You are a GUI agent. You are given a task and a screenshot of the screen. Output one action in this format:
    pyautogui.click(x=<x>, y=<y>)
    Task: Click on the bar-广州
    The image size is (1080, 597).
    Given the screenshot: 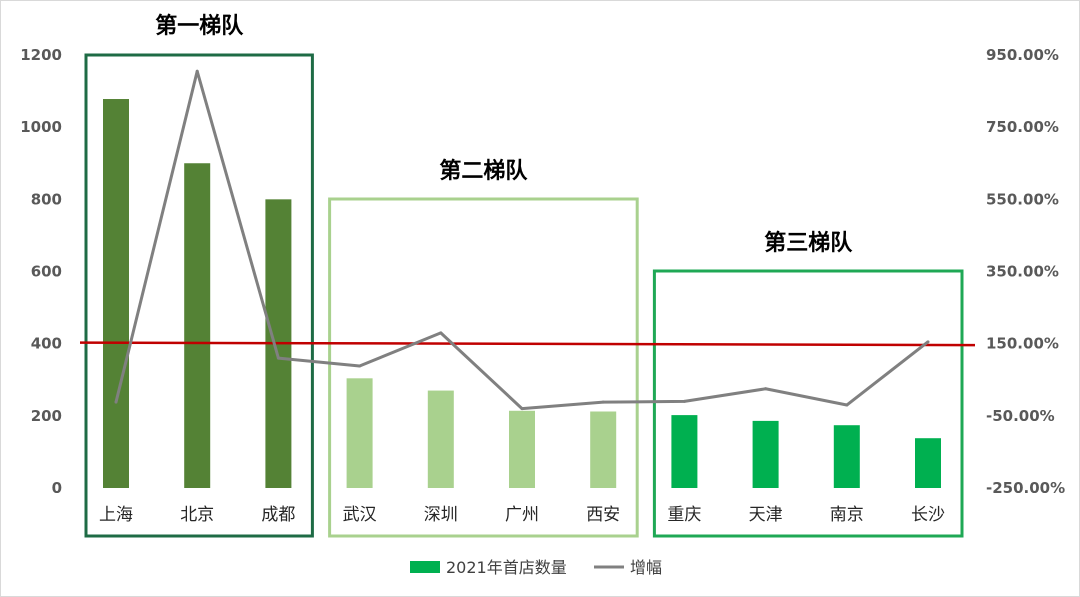 What is the action you would take?
    pyautogui.click(x=522, y=449)
    